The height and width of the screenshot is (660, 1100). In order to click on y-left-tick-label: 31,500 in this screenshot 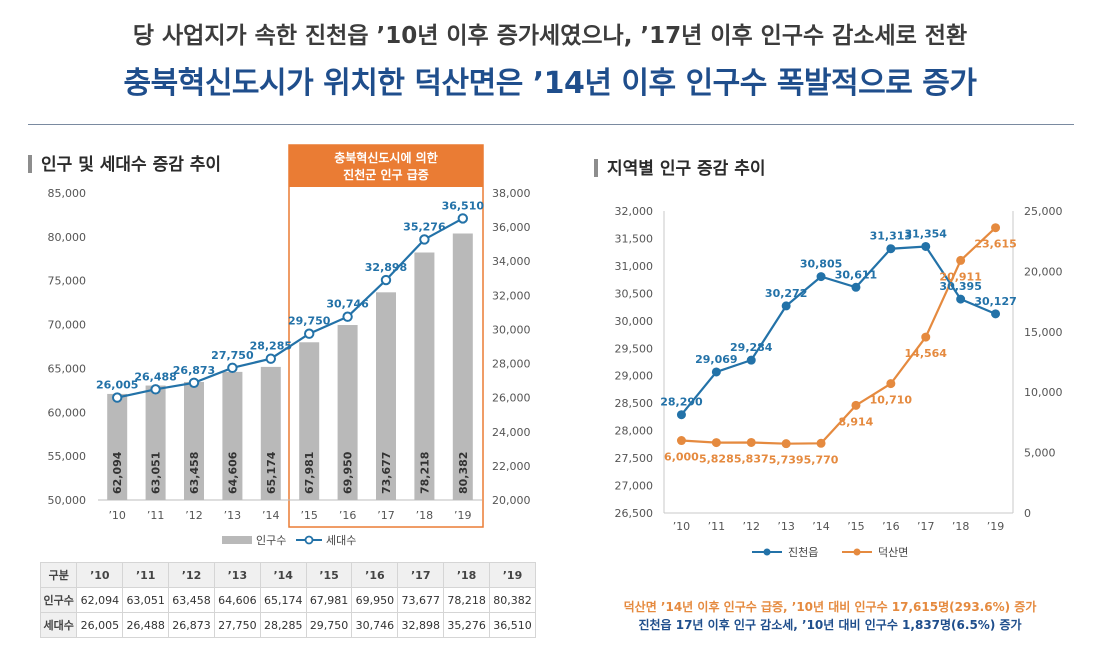, I will do `click(634, 238)`.